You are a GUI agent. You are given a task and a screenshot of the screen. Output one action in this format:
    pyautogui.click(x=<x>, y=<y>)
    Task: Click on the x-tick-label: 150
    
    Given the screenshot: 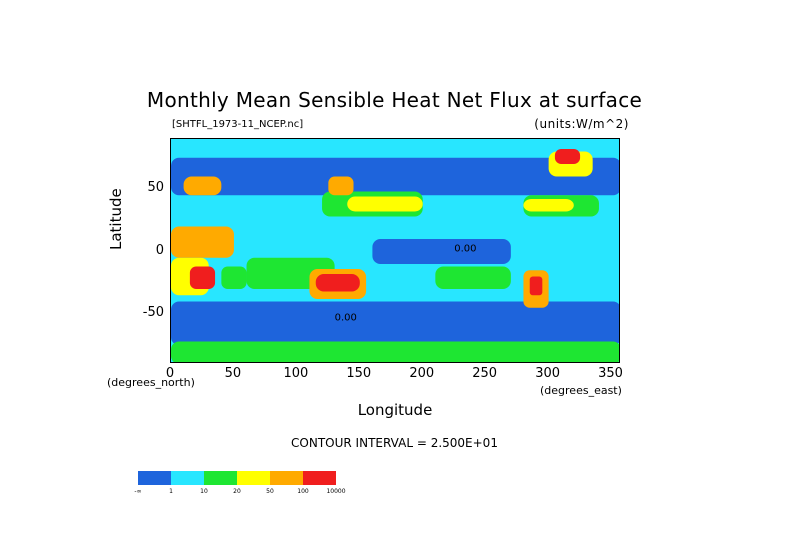 What is the action you would take?
    pyautogui.click(x=359, y=373)
    